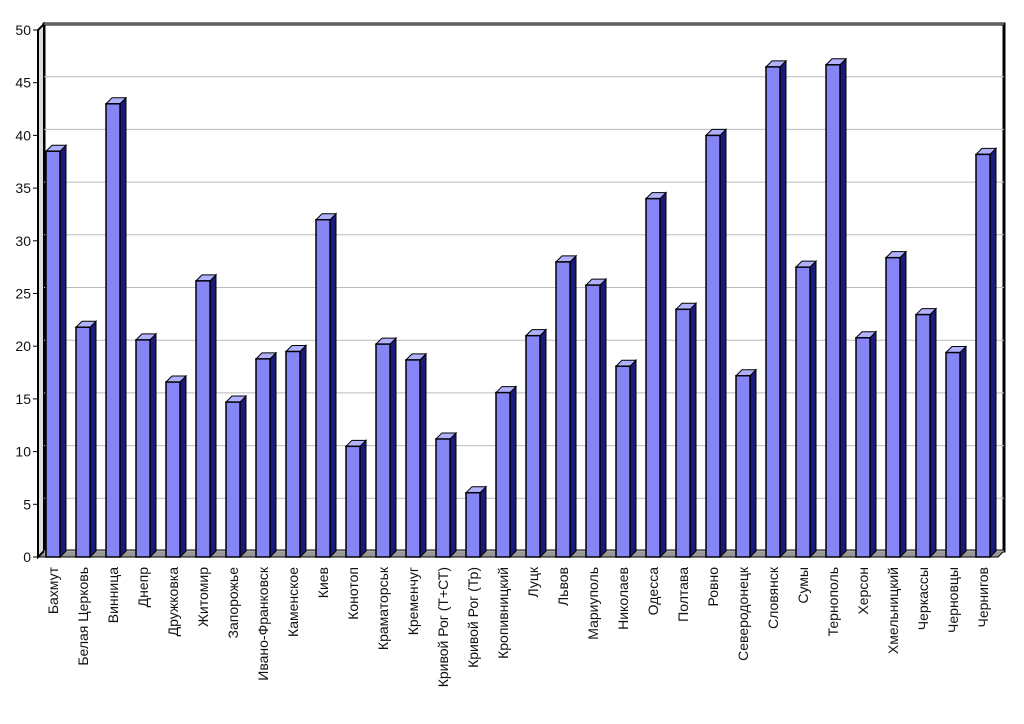 This screenshot has width=1024, height=724. I want to click on x-tick-label: Луцк, so click(533, 581).